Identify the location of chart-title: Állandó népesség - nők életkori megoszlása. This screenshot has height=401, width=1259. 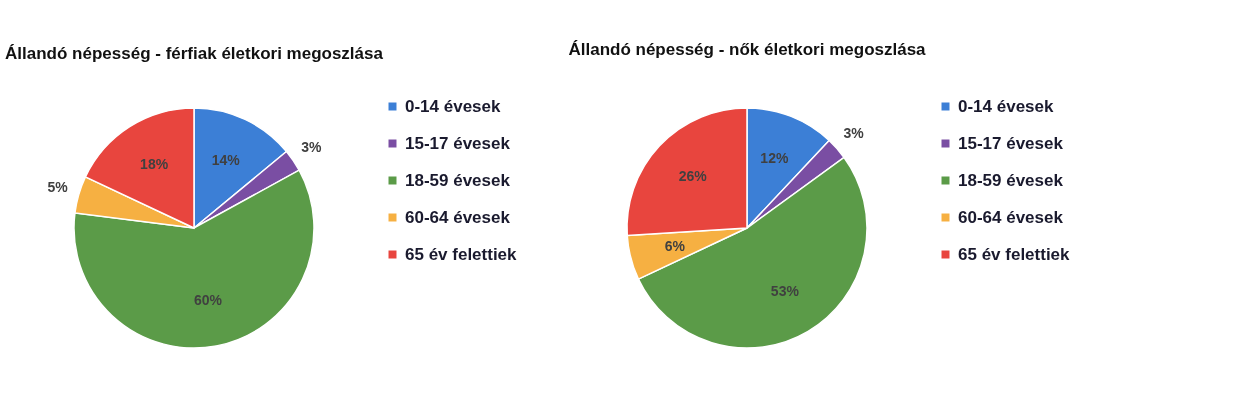
(747, 49).